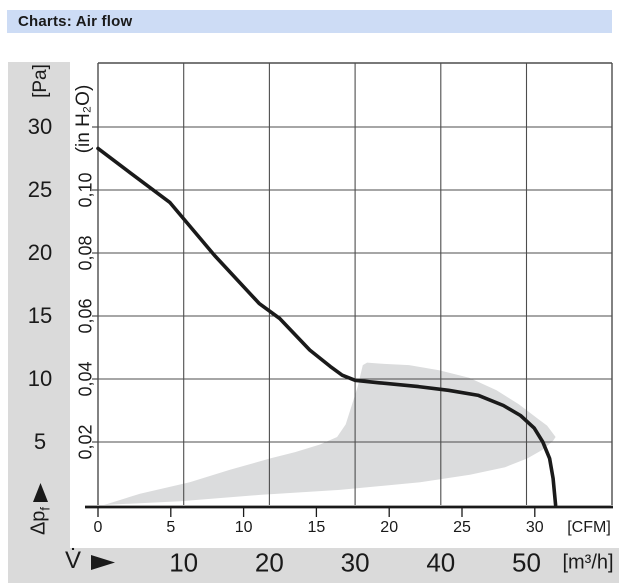 This screenshot has height=588, width=619. What do you see at coordinates (309, 21) in the screenshot?
I see `title-bar: Charts: Air flow` at bounding box center [309, 21].